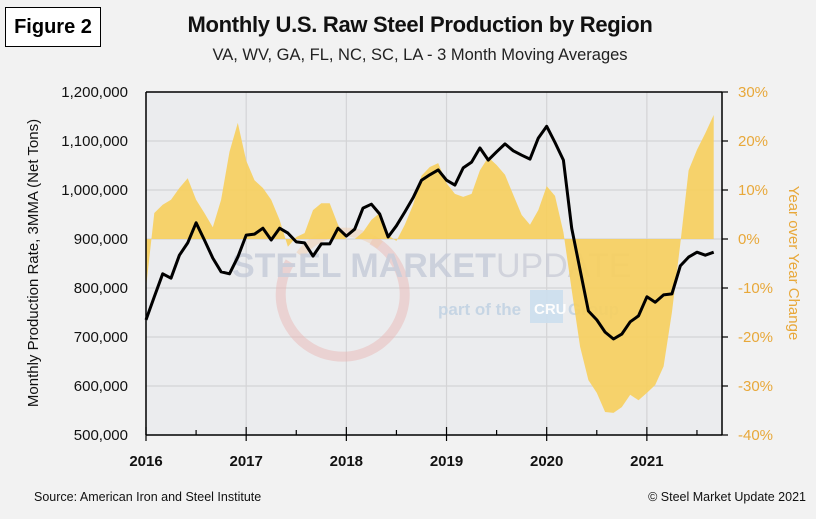 Image resolution: width=816 pixels, height=519 pixels. Describe the element at coordinates (755, 435) in the screenshot. I see `right-tick-label: -40%` at that location.